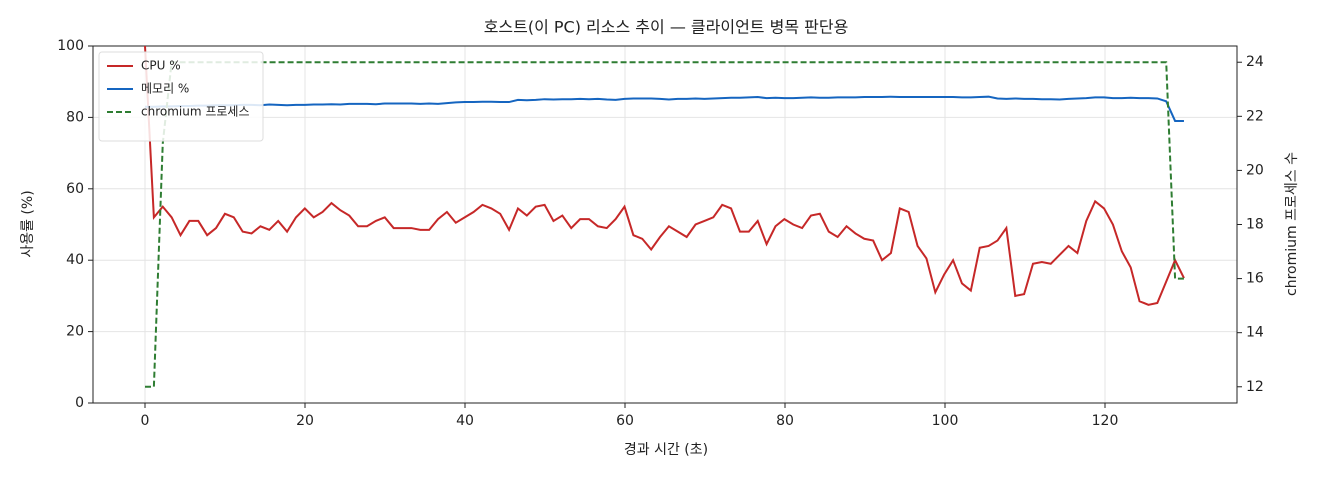 Image resolution: width=1320 pixels, height=484 pixels. What do you see at coordinates (195, 112) in the screenshot?
I see `legend-label: chromium 프로세스` at bounding box center [195, 112].